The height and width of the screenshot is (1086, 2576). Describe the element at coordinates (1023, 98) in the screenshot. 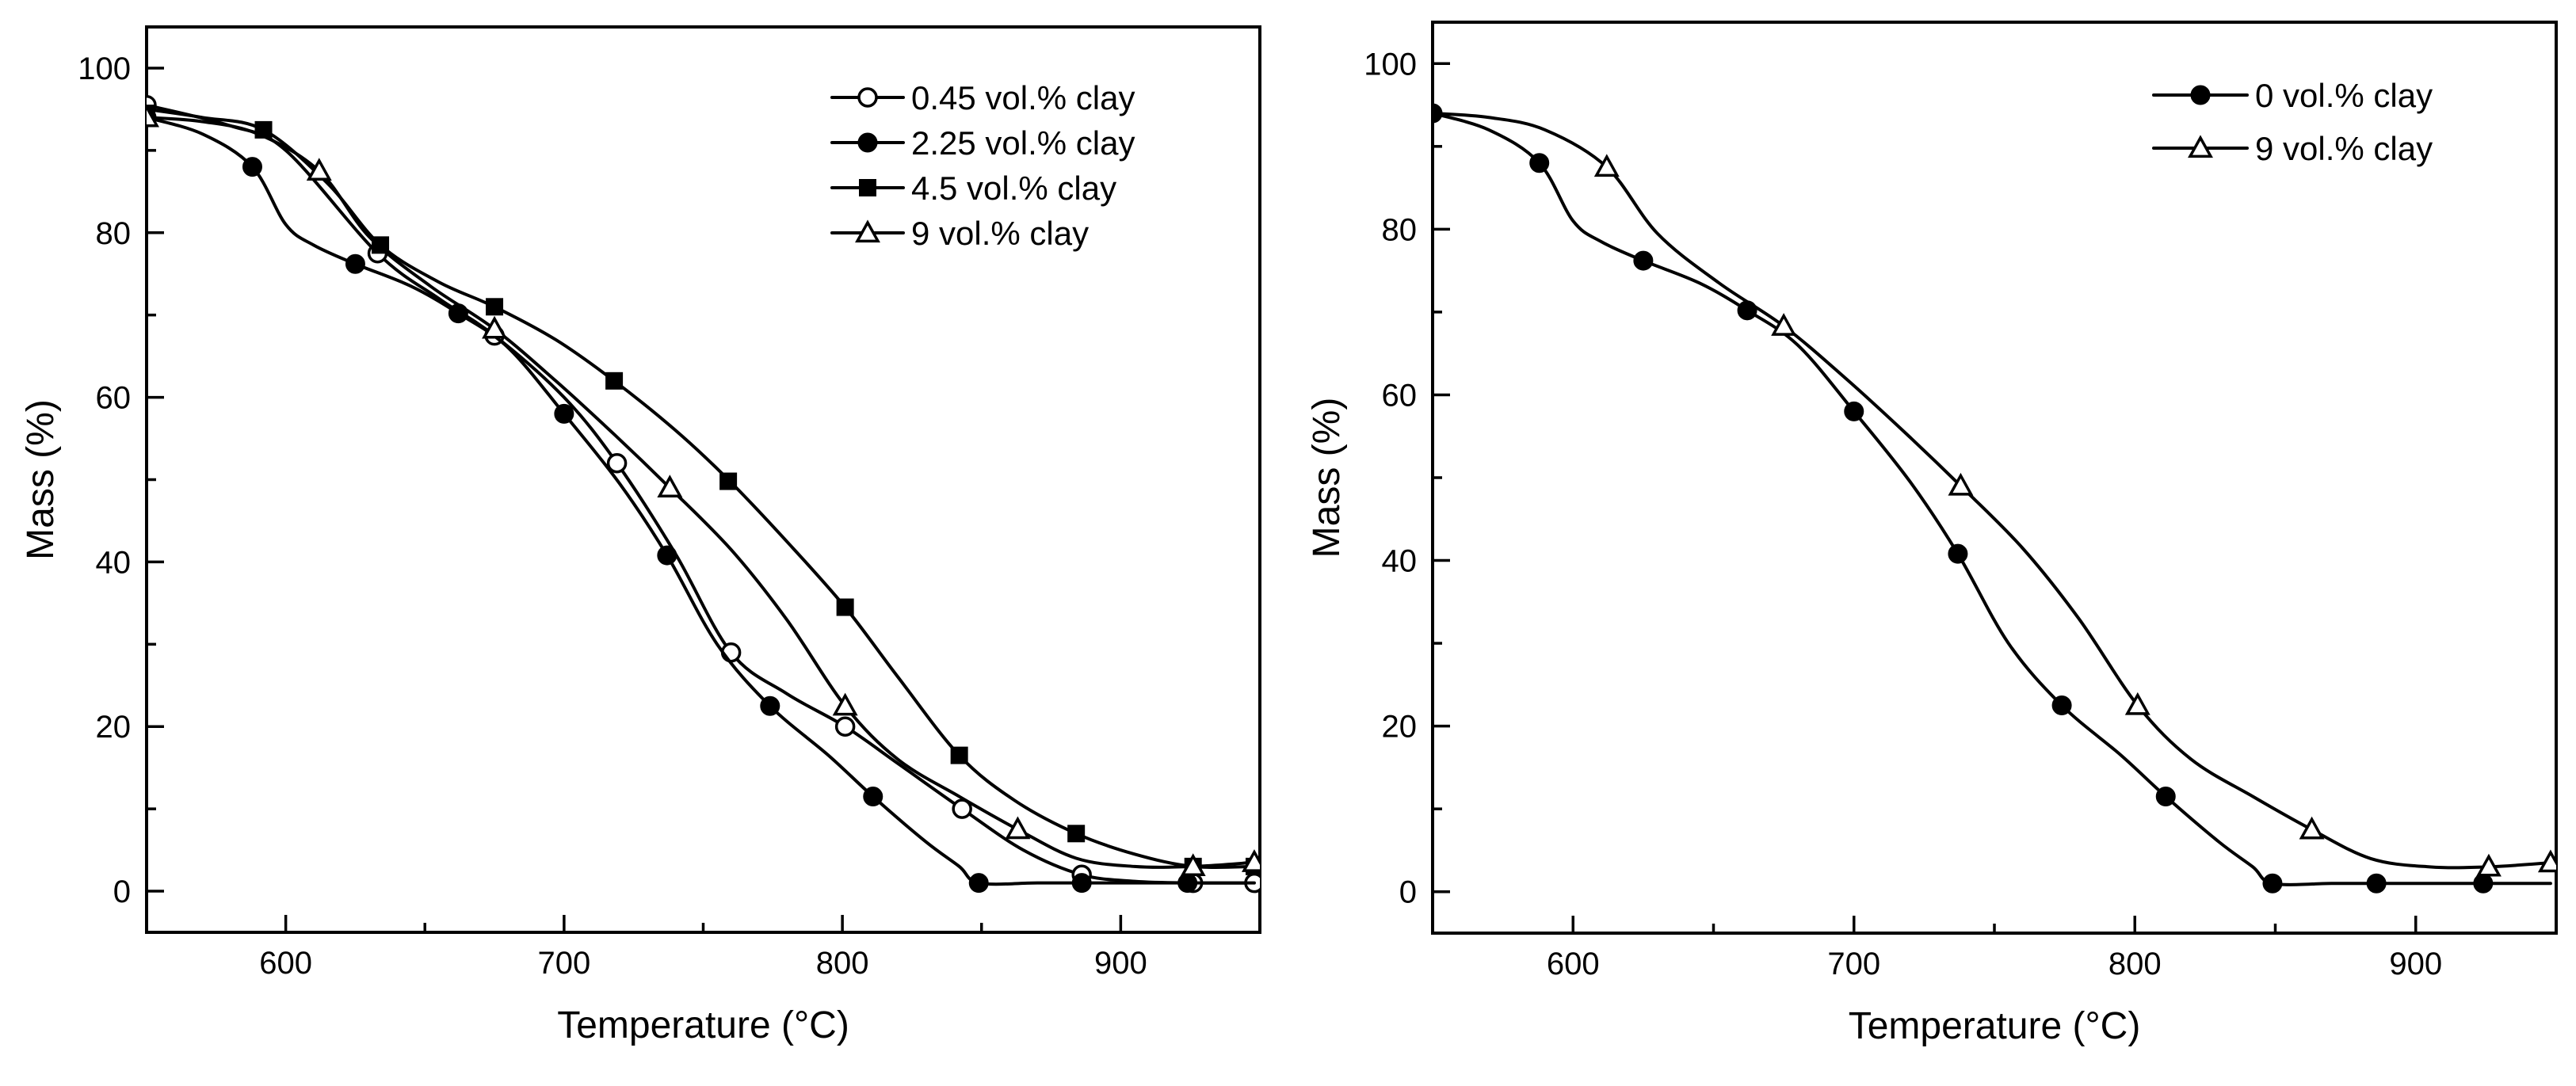

I see `legend-label: 0.45 vol.% clay` at that location.